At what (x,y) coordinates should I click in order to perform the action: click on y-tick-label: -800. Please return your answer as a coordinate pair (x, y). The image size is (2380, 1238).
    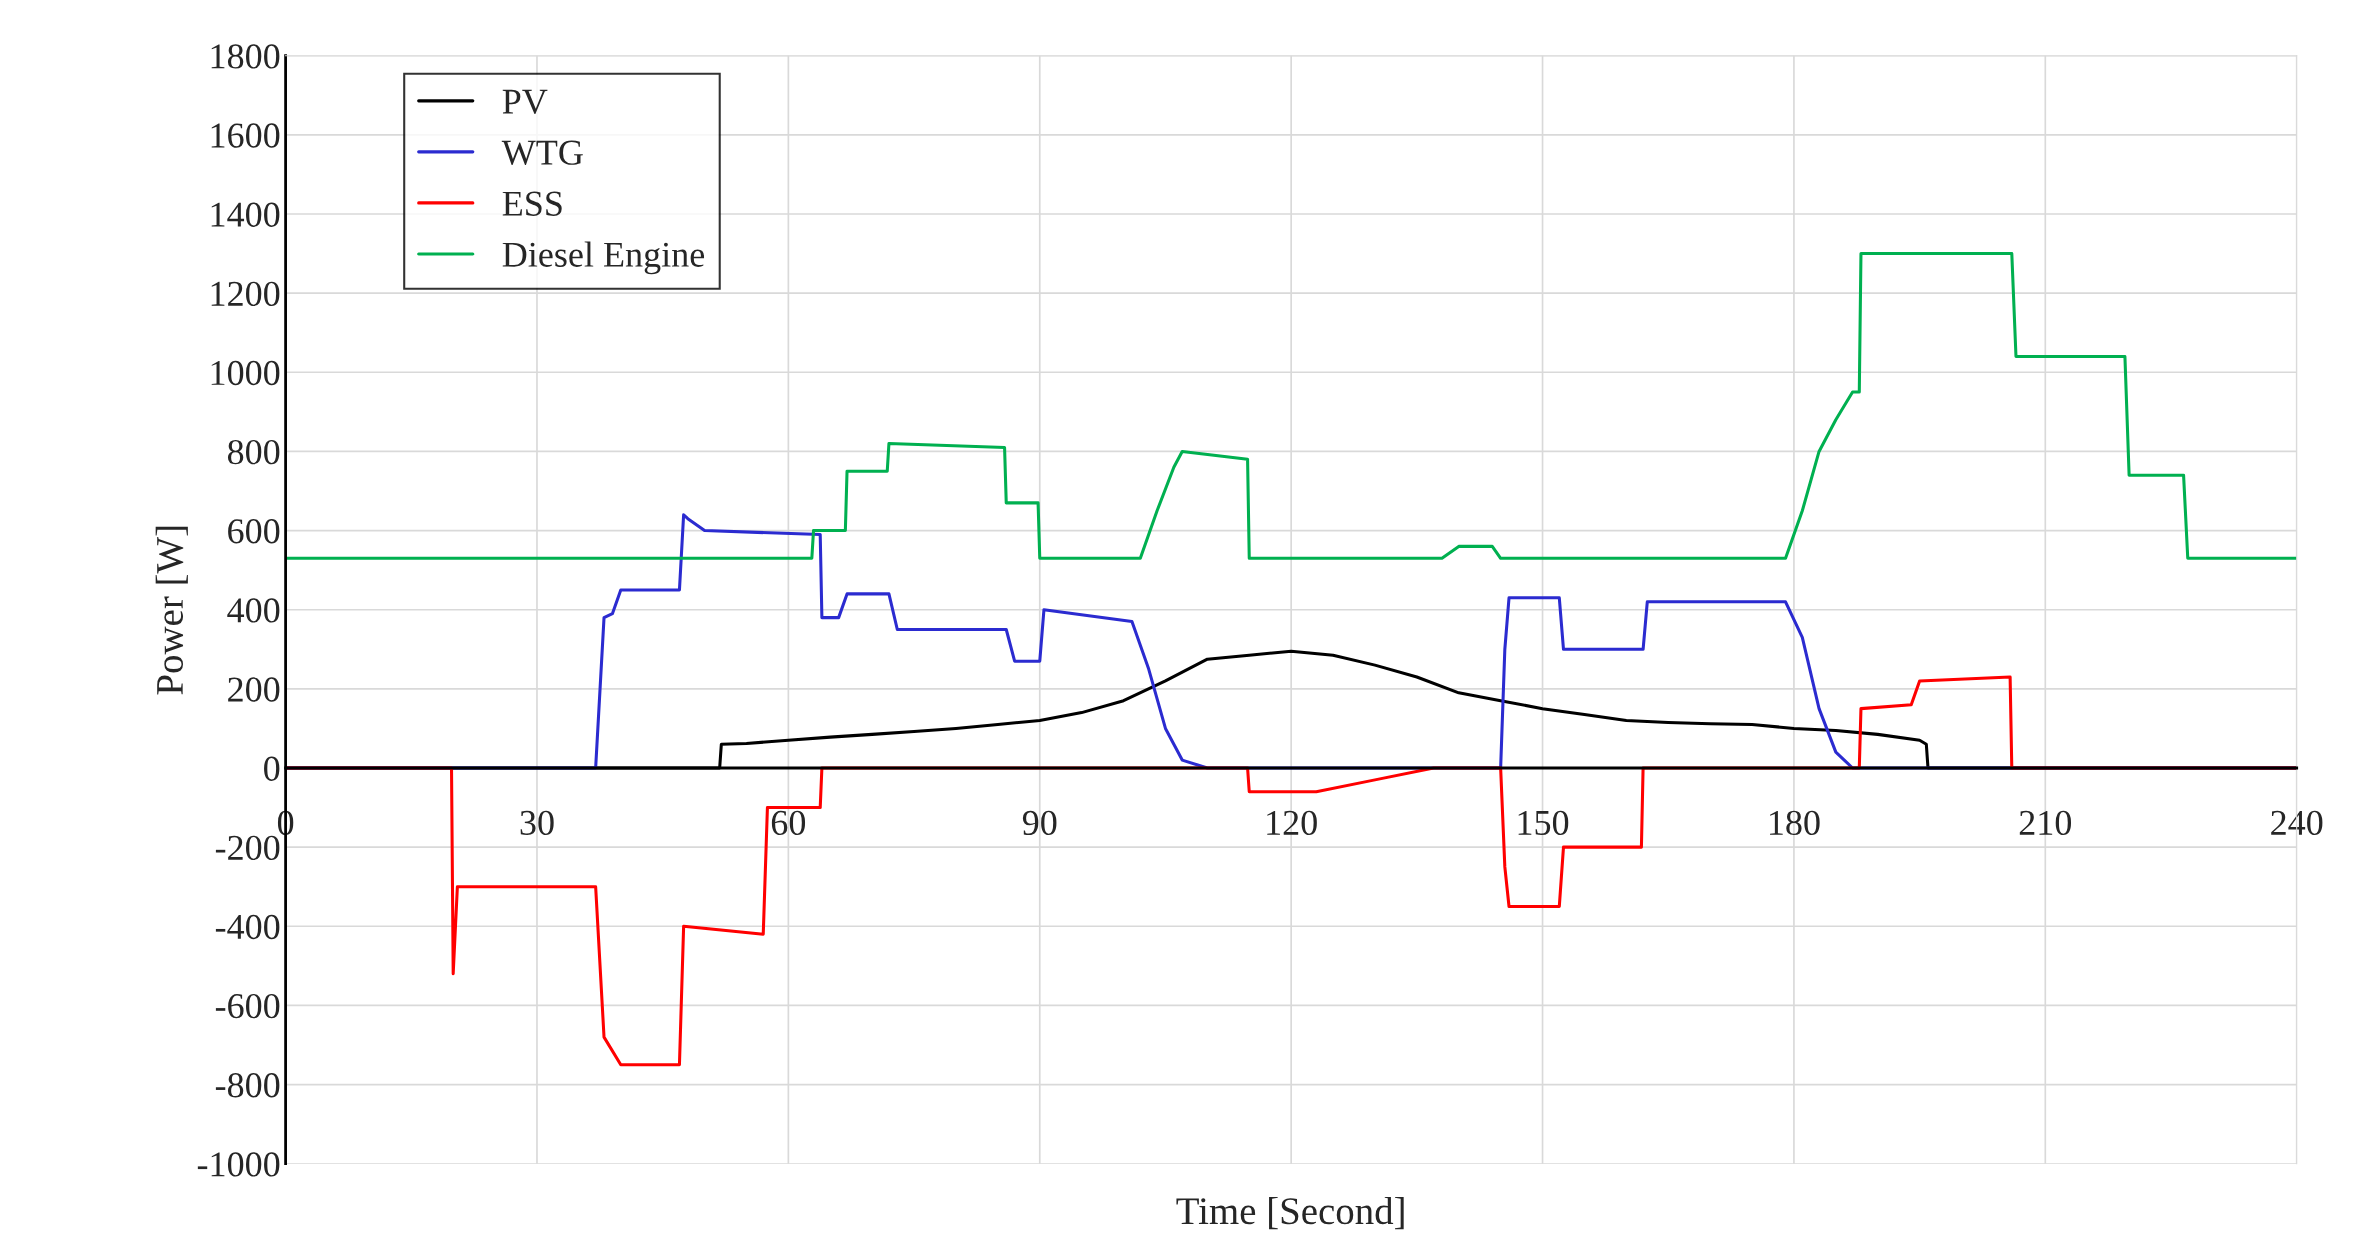
    Looking at the image, I should click on (247, 1085).